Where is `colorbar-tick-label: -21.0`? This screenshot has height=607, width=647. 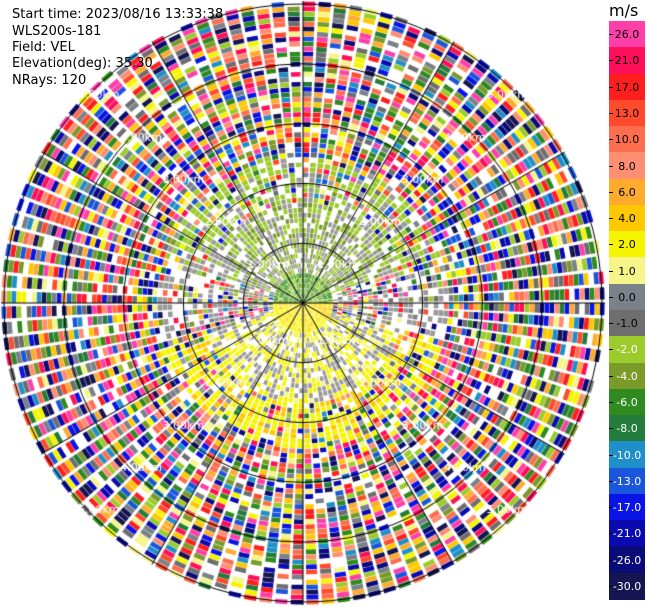
colorbar-tick-label: -21.0 is located at coordinates (627, 534).